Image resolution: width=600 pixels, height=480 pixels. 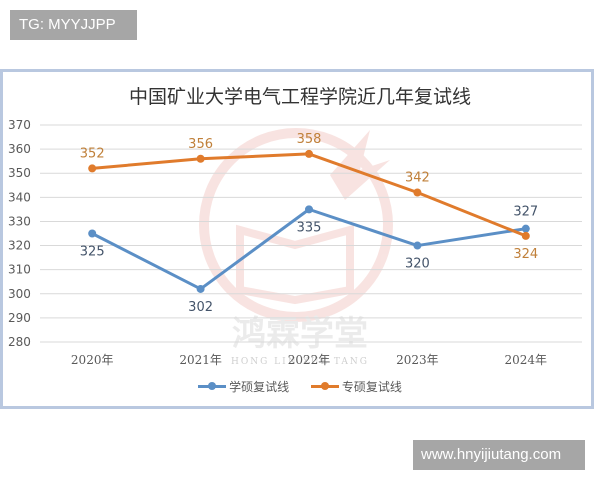 I want to click on y-tick-label: 330, so click(x=19, y=221).